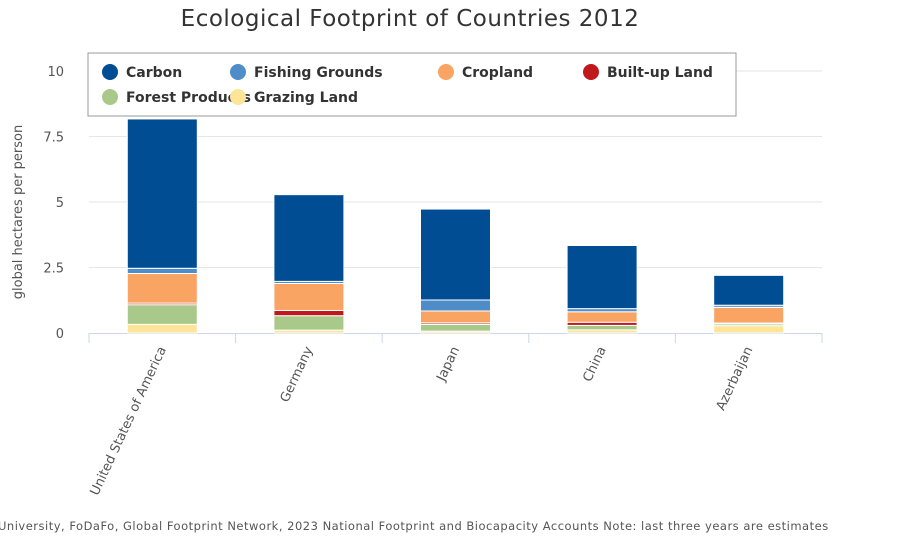 The height and width of the screenshot is (539, 897). Describe the element at coordinates (188, 98) in the screenshot. I see `legend-label: Forest Products` at that location.